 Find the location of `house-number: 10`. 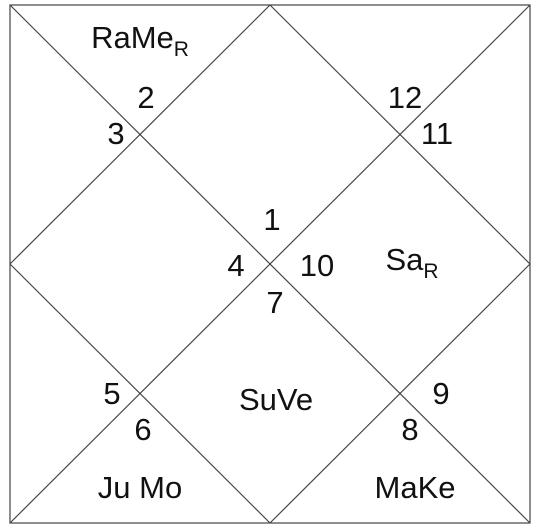

house-number: 10 is located at coordinates (317, 265).